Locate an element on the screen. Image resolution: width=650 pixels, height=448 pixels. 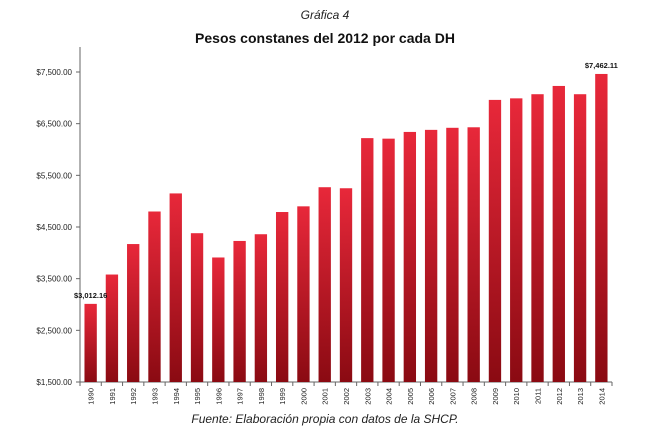
bar-2009 is located at coordinates (495, 241).